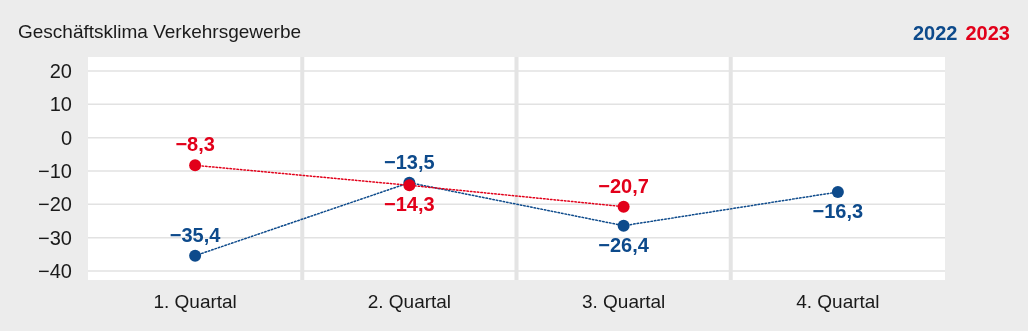 The width and height of the screenshot is (1028, 331). What do you see at coordinates (623, 185) in the screenshot?
I see `data-label: −20,7` at bounding box center [623, 185].